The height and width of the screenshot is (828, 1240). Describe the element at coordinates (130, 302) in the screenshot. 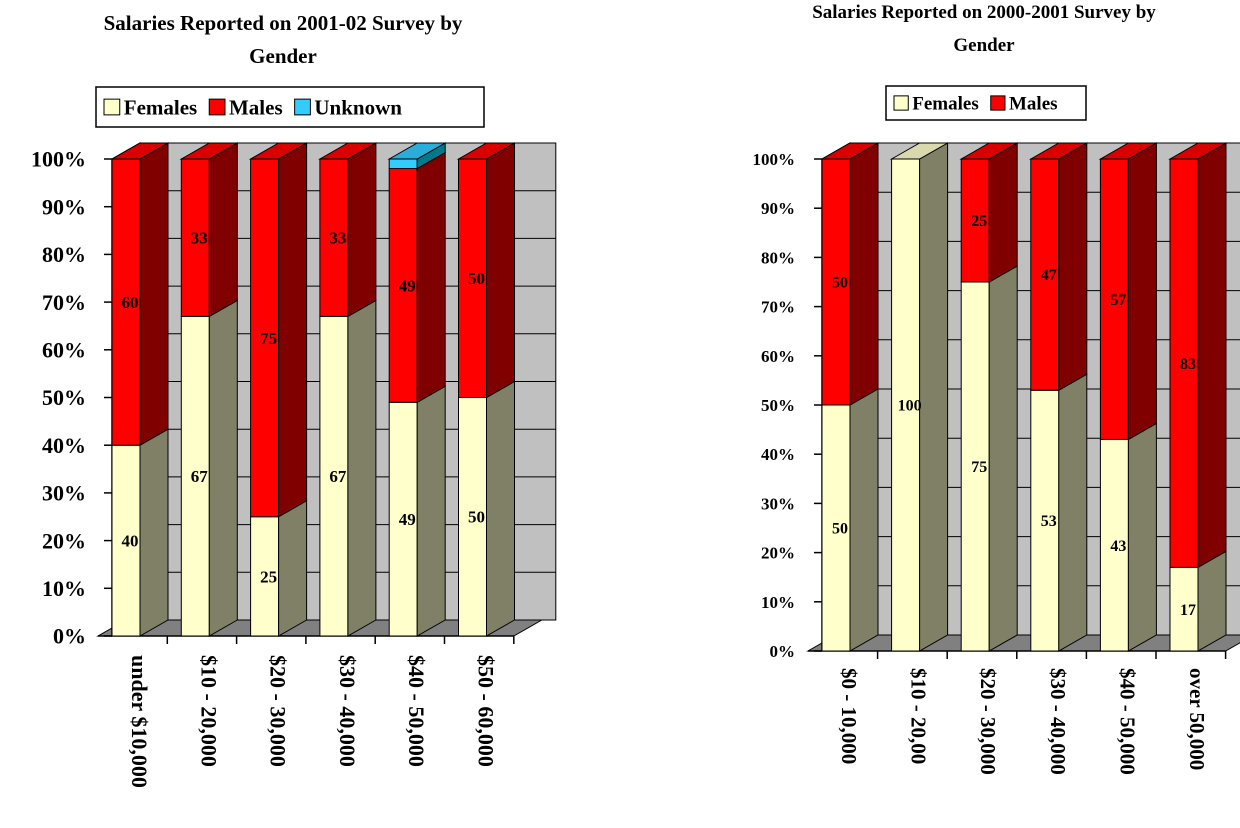

I see `data-label: 60` at that location.